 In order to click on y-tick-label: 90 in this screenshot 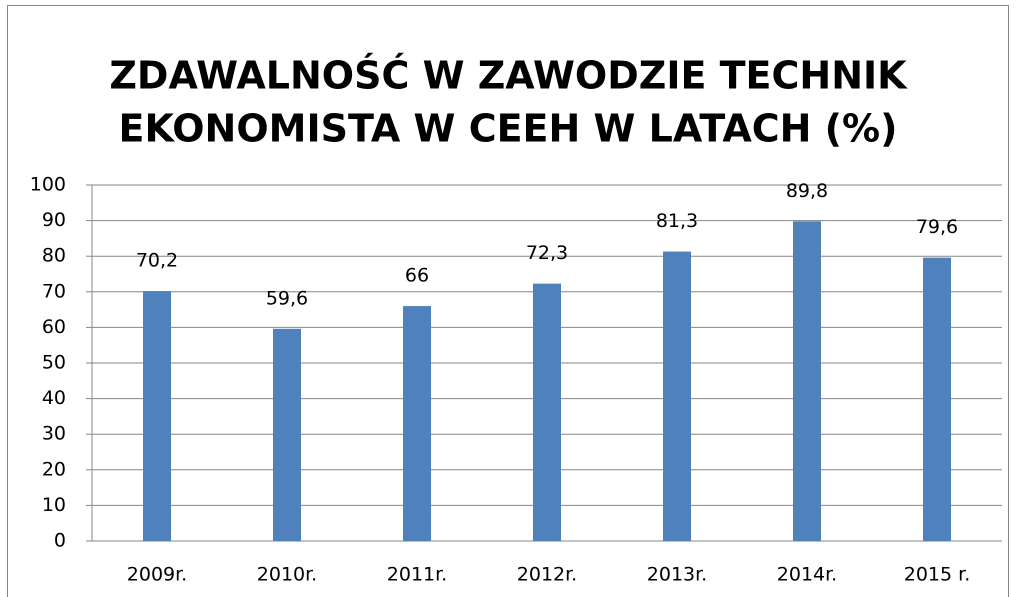, I will do `click(54, 220)`.